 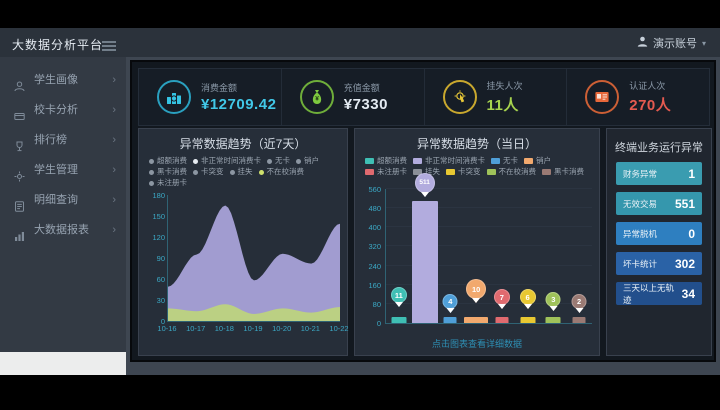 I want to click on y-axis-label: 80, so click(x=376, y=304).